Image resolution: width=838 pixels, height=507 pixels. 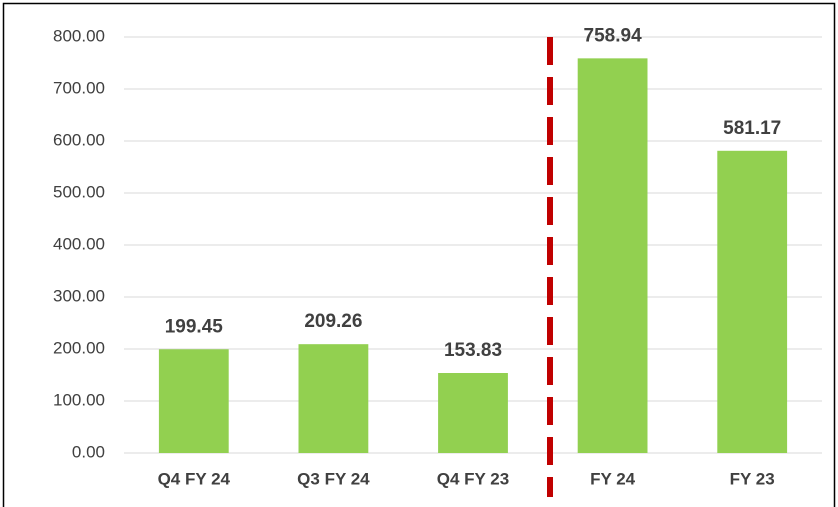 What do you see at coordinates (79, 399) in the screenshot?
I see `y-tick-label: 100.00` at bounding box center [79, 399].